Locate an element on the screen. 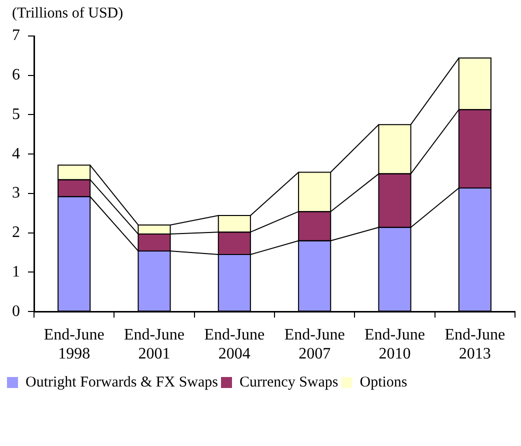  y-tick-label: 7 is located at coordinates (16, 35).